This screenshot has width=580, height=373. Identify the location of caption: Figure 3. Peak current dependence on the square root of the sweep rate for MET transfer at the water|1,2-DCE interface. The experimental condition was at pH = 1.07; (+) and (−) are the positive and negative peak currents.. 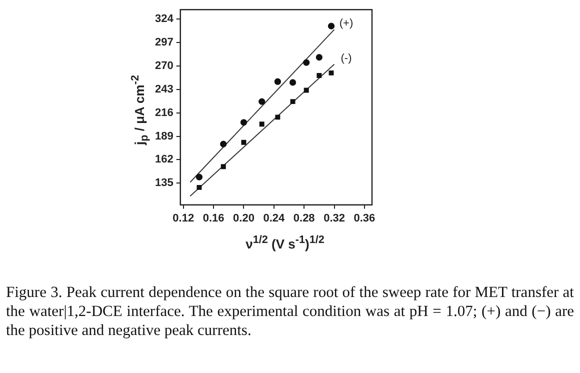
(290, 311).